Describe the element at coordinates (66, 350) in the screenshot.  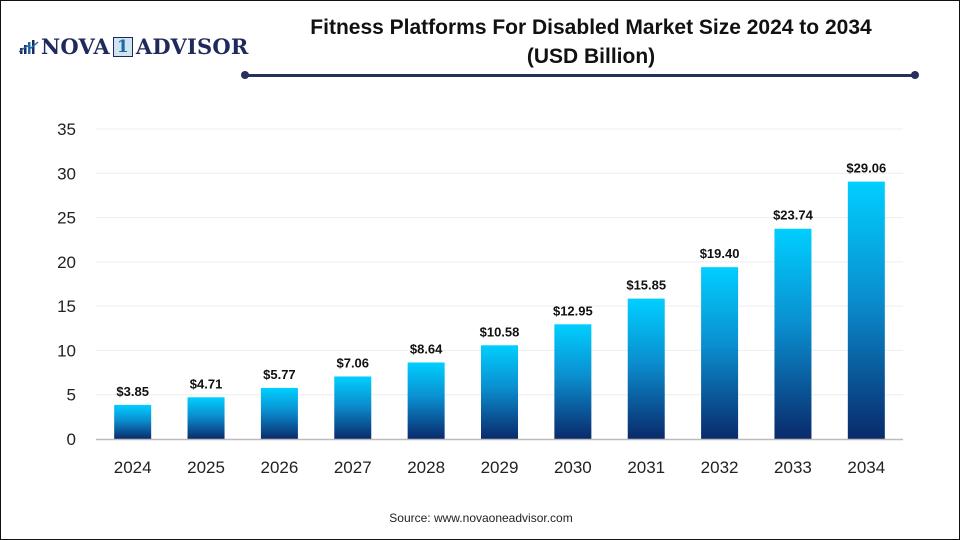
I see `y-tick-label: 10` at that location.